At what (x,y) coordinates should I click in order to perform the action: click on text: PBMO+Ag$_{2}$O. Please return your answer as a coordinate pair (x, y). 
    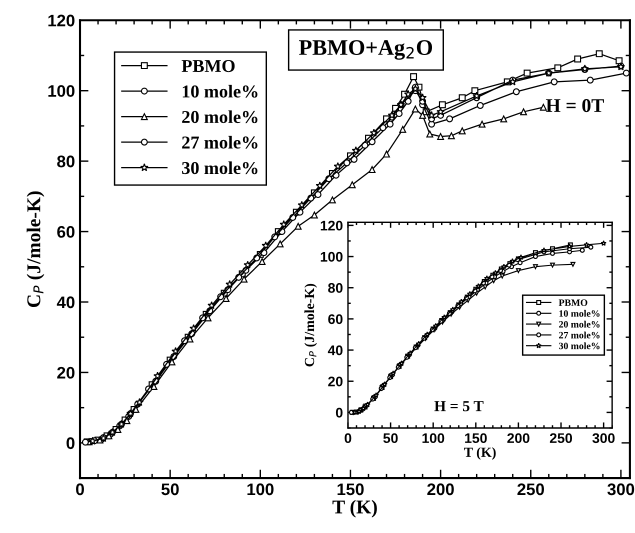
    Looking at the image, I should click on (365, 50).